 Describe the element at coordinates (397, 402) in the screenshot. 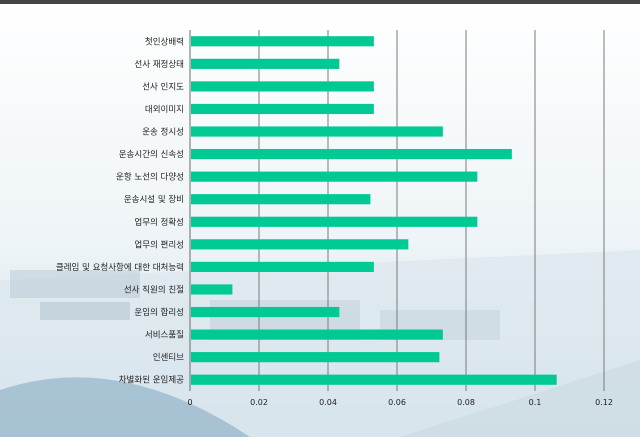

I see `x-tick-label: 0.06` at that location.